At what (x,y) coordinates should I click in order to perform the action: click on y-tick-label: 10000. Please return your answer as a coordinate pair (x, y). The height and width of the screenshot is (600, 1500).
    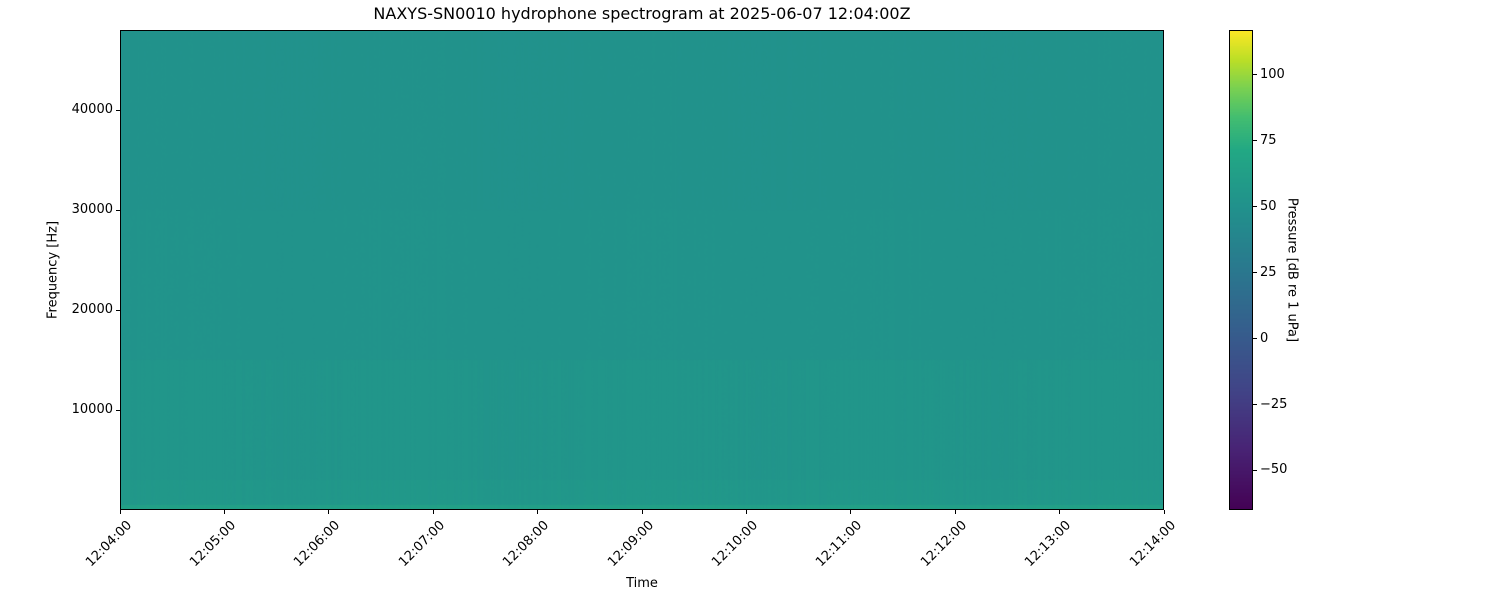
    Looking at the image, I should click on (92, 409).